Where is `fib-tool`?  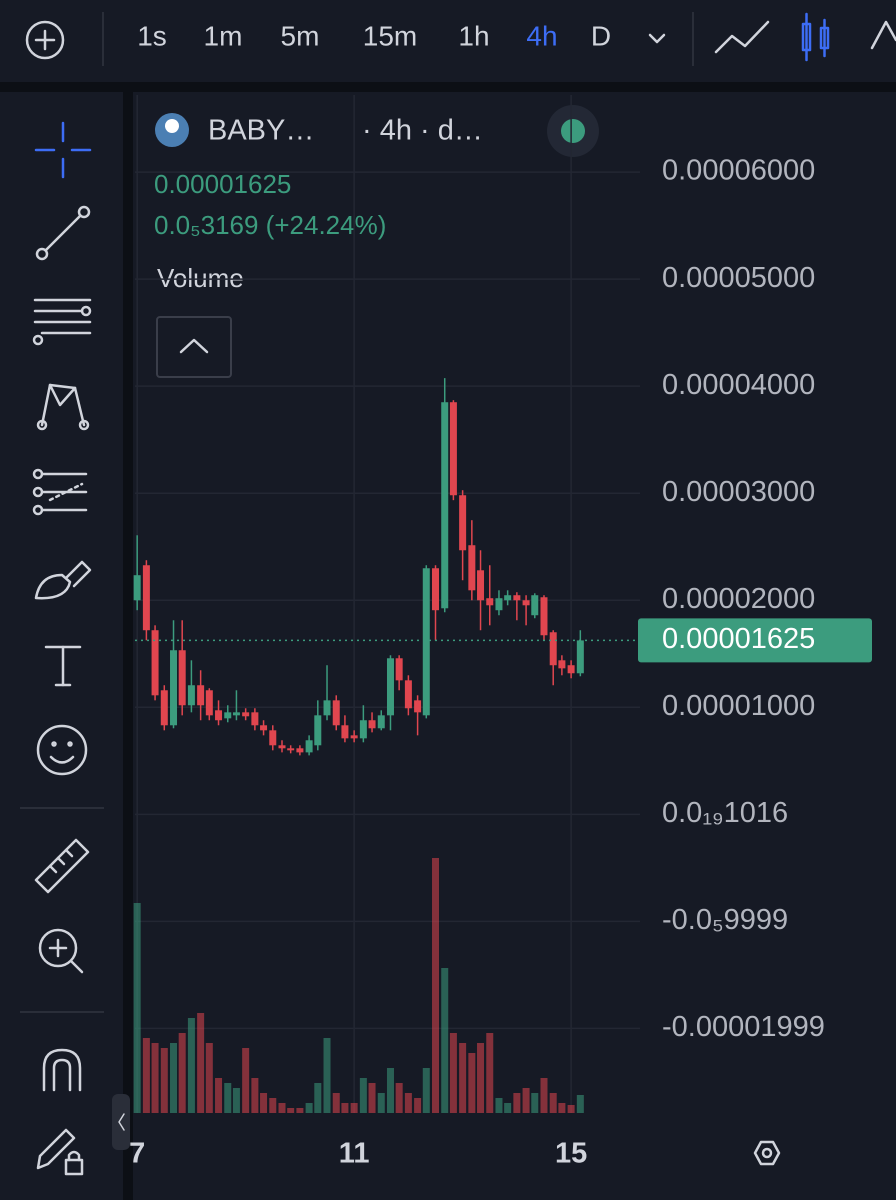
fib-tool is located at coordinates (62, 322).